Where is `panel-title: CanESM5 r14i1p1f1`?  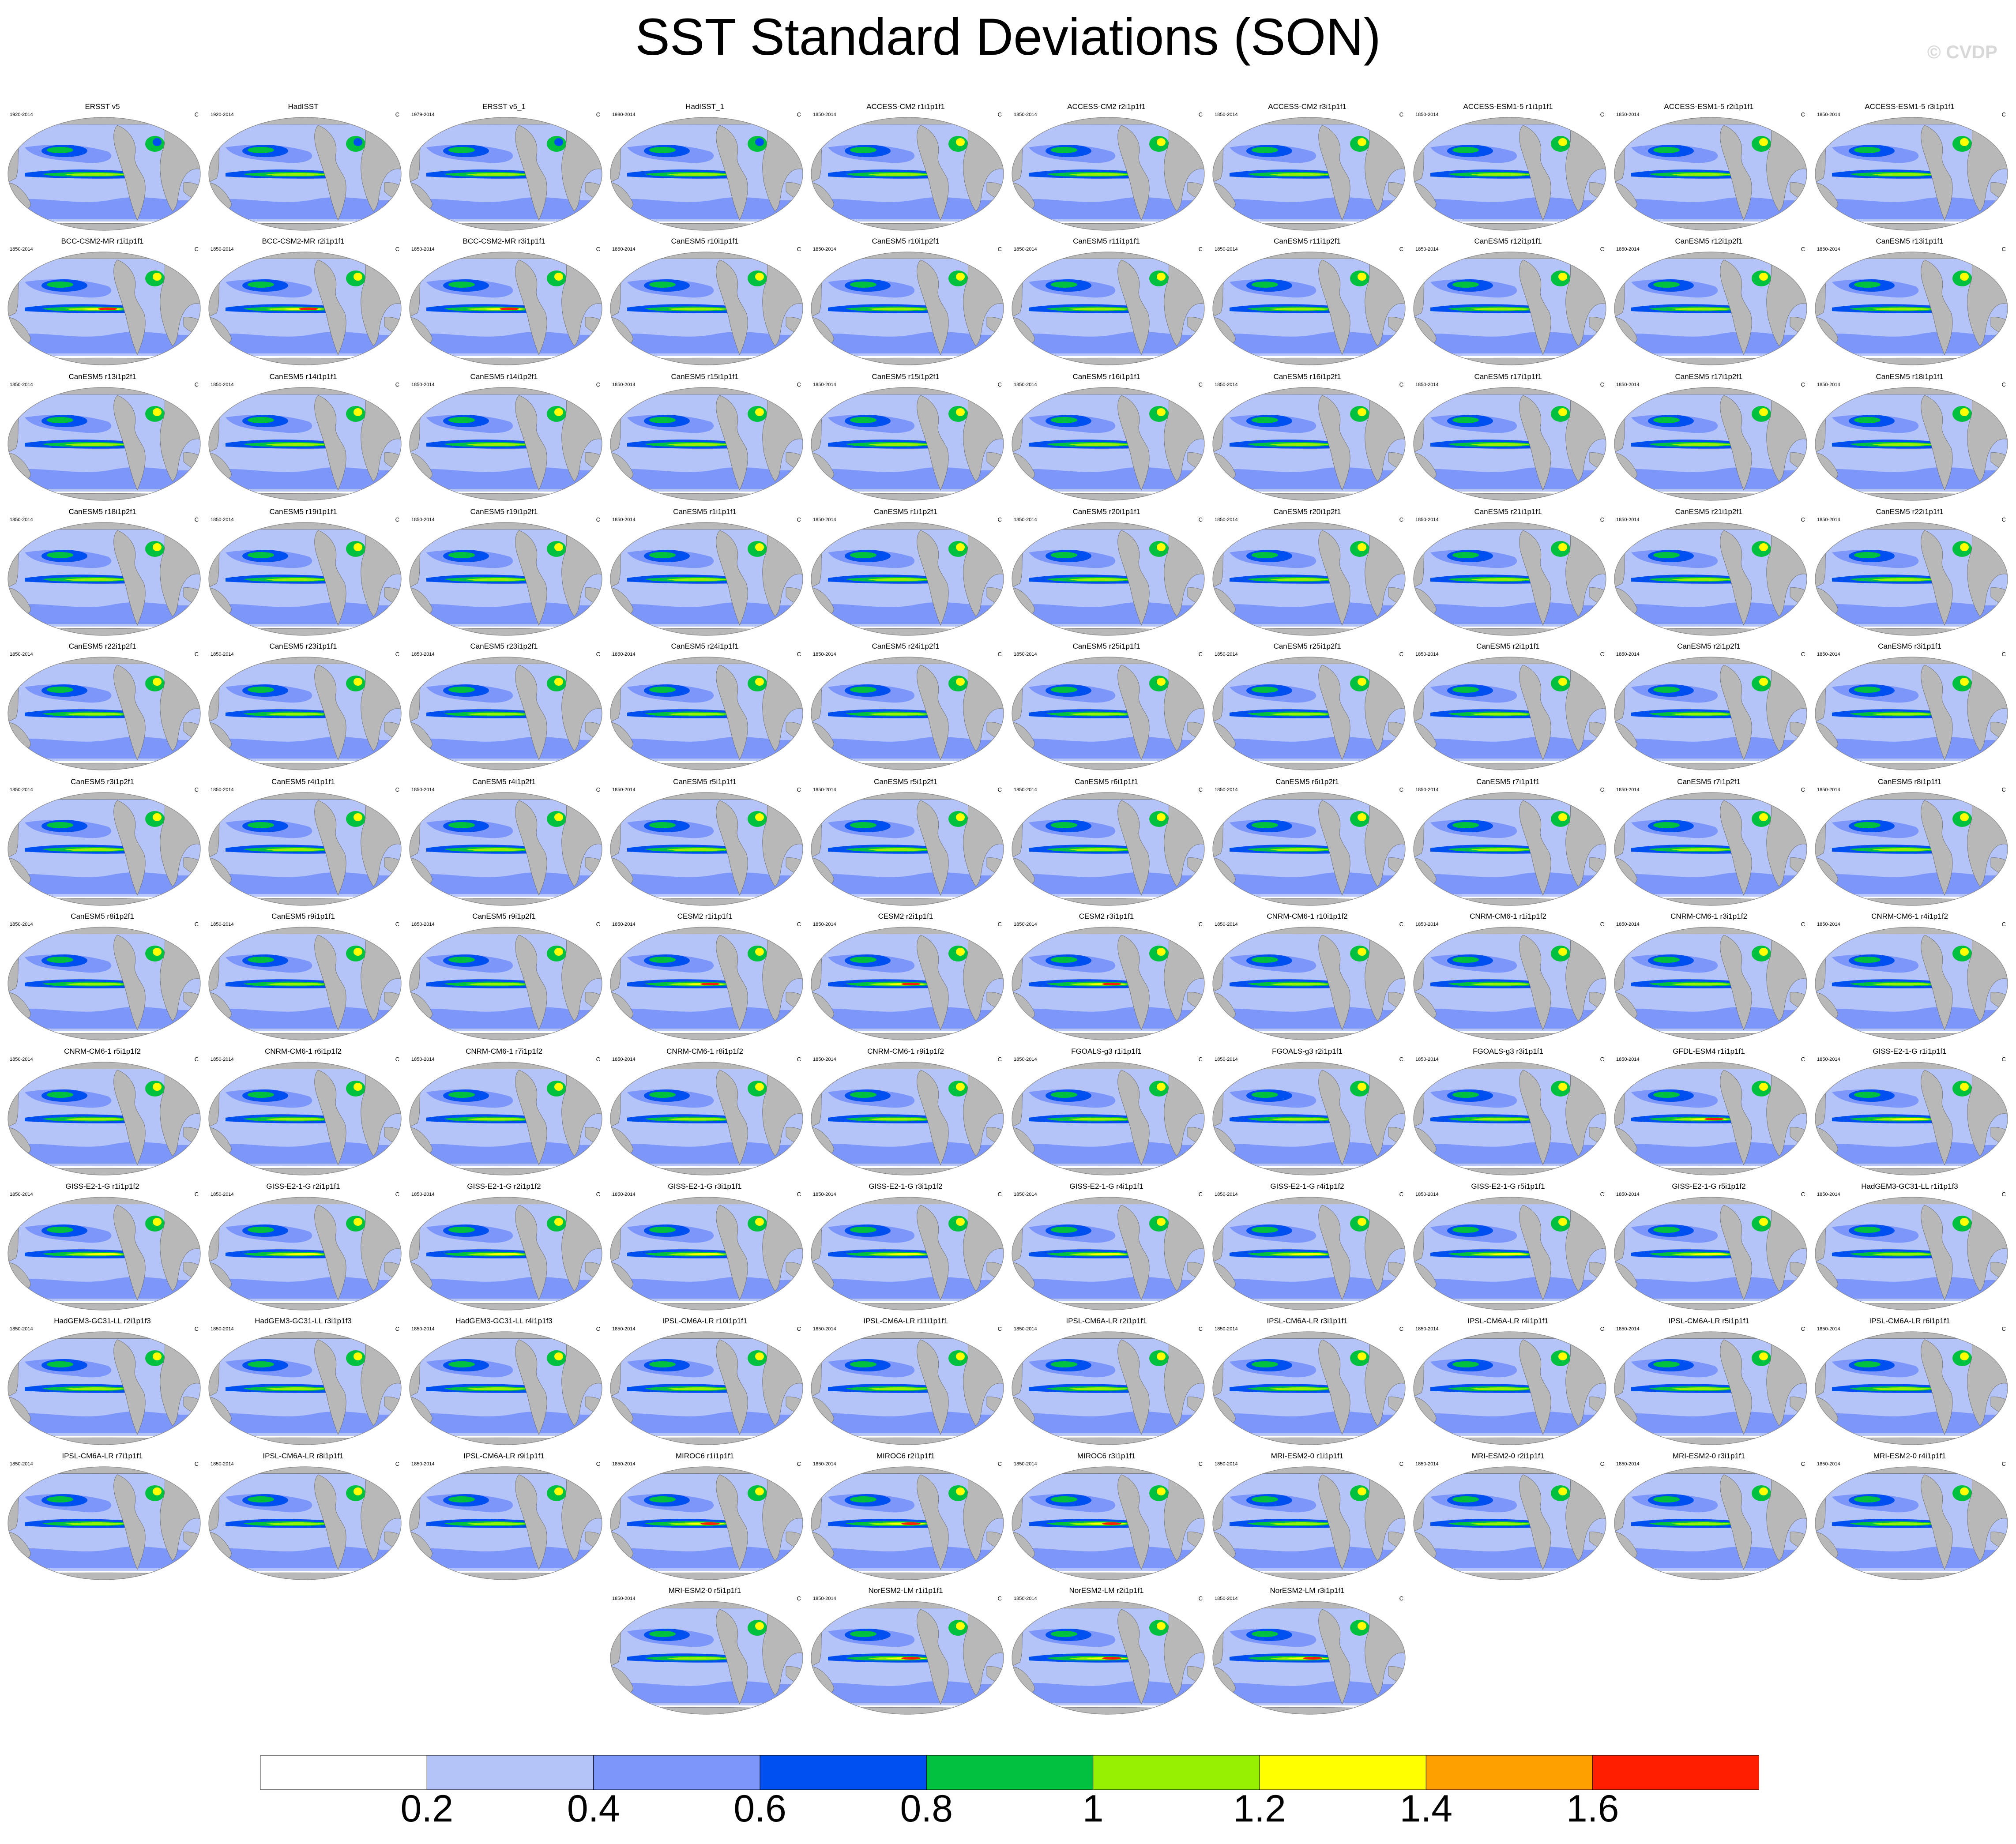
panel-title: CanESM5 r14i1p1f1 is located at coordinates (303, 376).